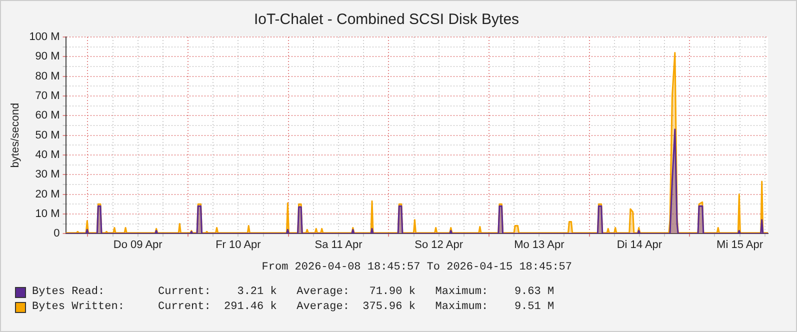  Describe the element at coordinates (79, 307) in the screenshot. I see `legend-label: Bytes Written:` at that location.